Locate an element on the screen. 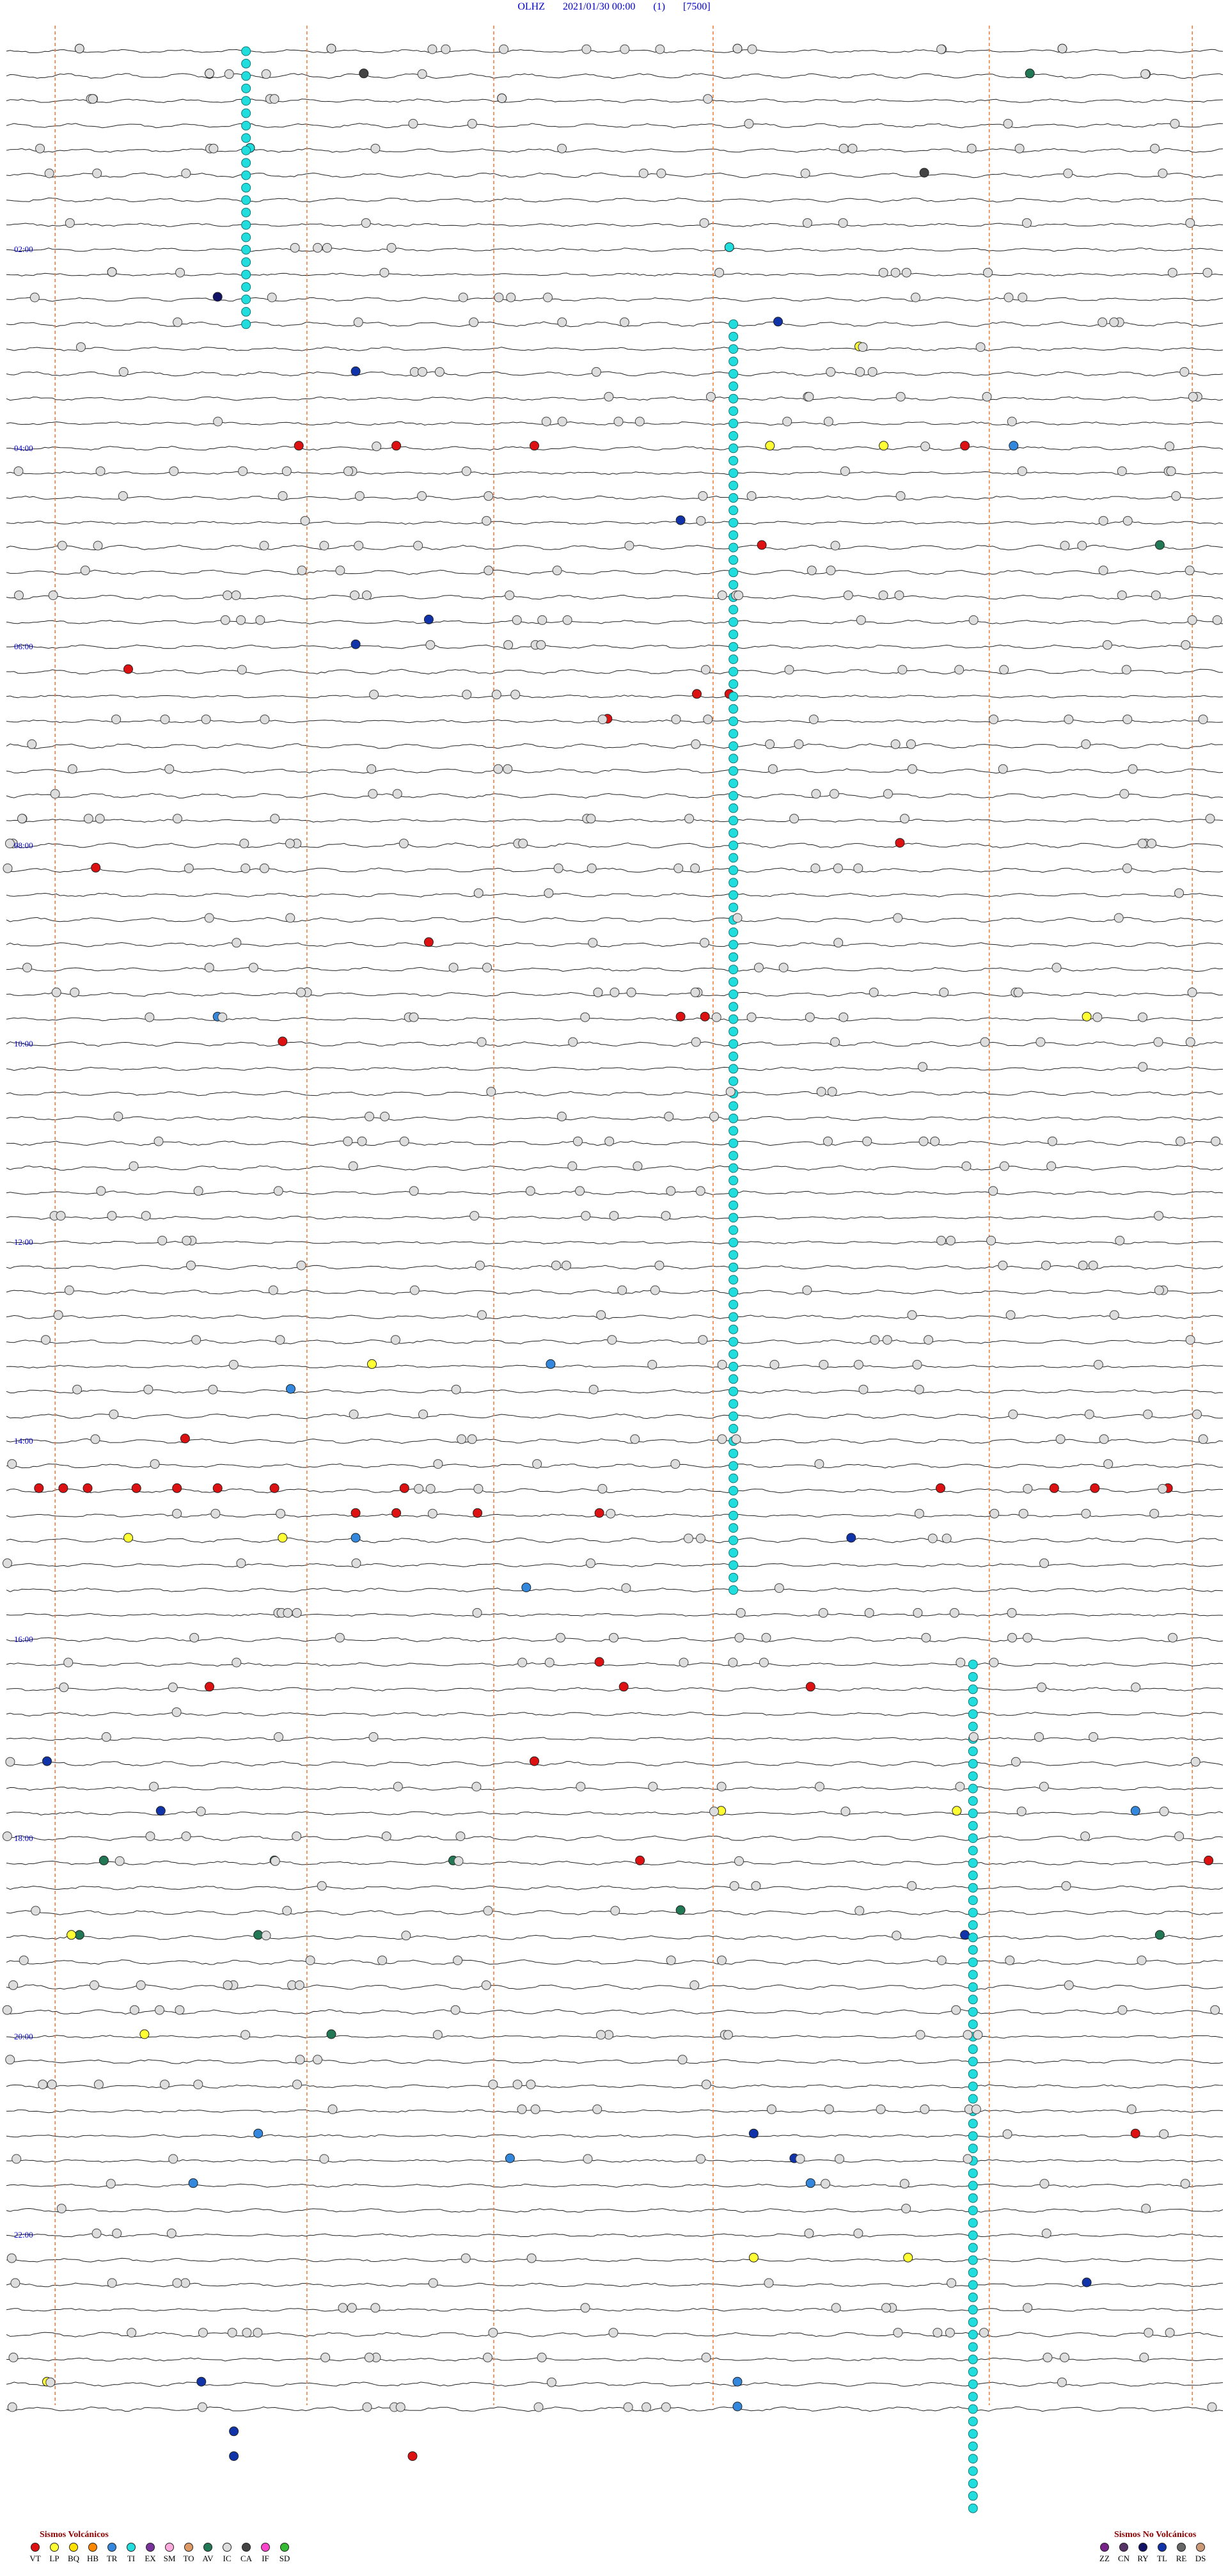  event-marker-tl is located at coordinates (355, 644).